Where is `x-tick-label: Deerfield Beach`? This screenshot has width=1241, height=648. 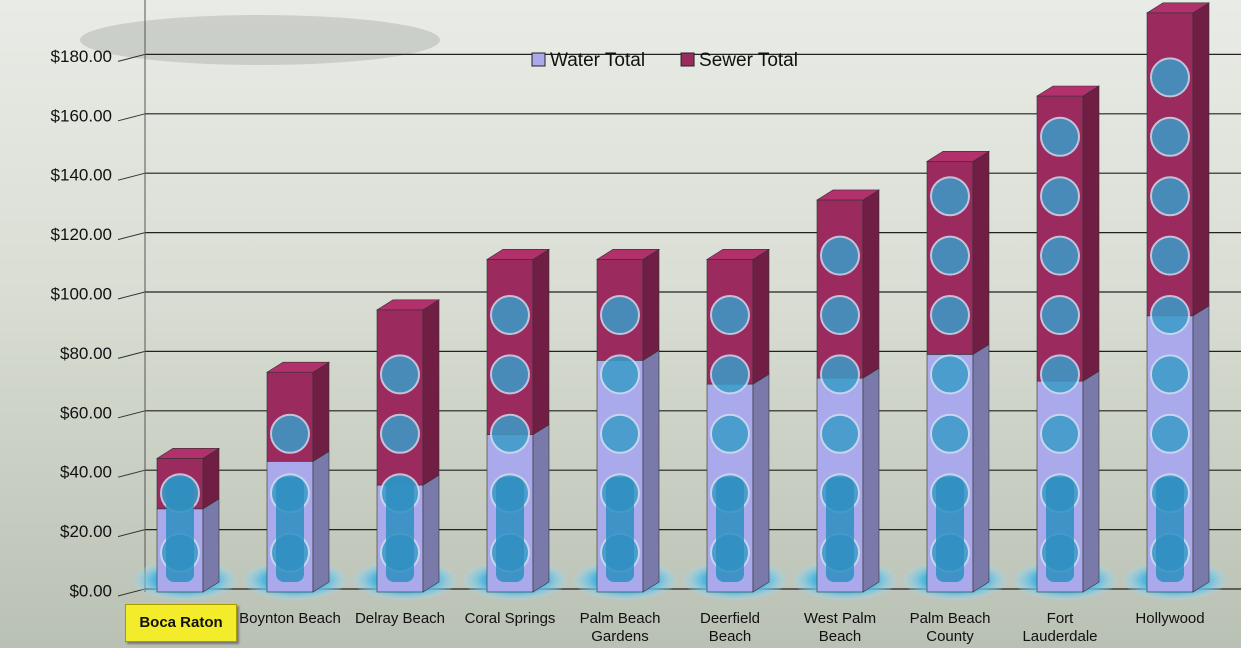 x-tick-label: Deerfield Beach is located at coordinates (730, 627).